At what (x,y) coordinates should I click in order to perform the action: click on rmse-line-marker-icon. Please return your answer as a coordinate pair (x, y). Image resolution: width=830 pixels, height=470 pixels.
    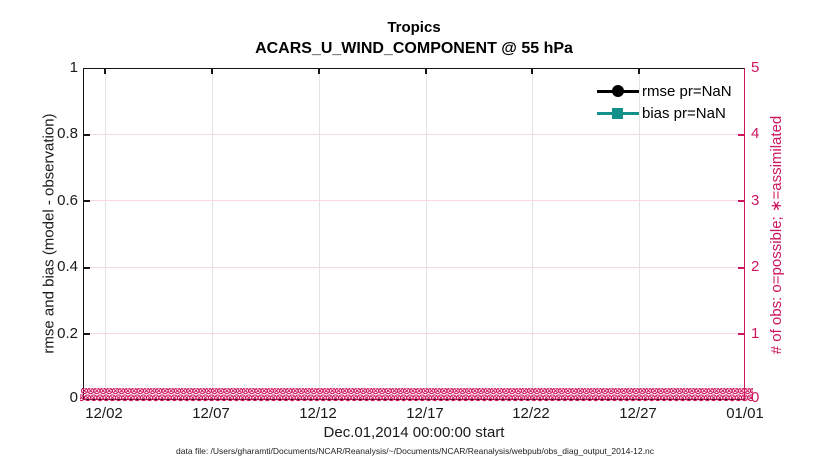
    Looking at the image, I should click on (618, 91).